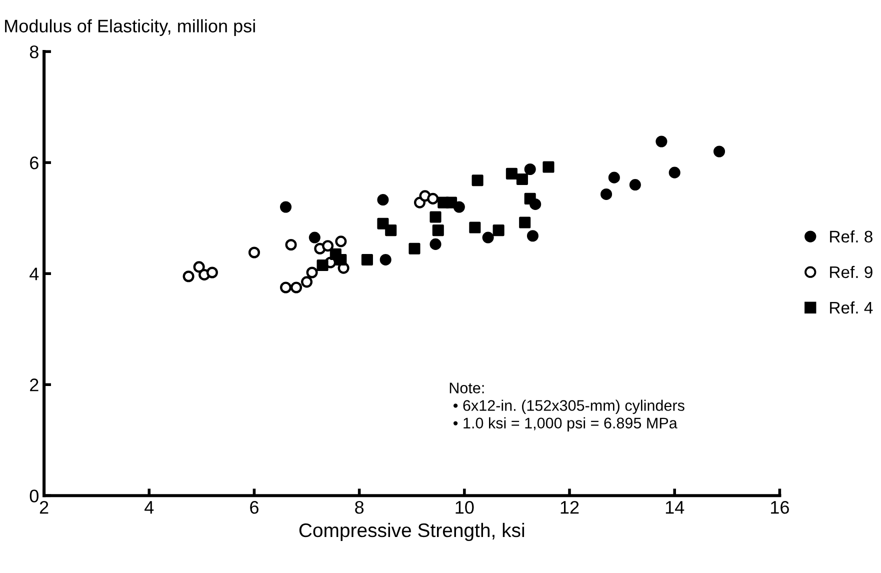 The height and width of the screenshot is (573, 881). Describe the element at coordinates (851, 272) in the screenshot. I see `legend-label: Ref. 9` at that location.